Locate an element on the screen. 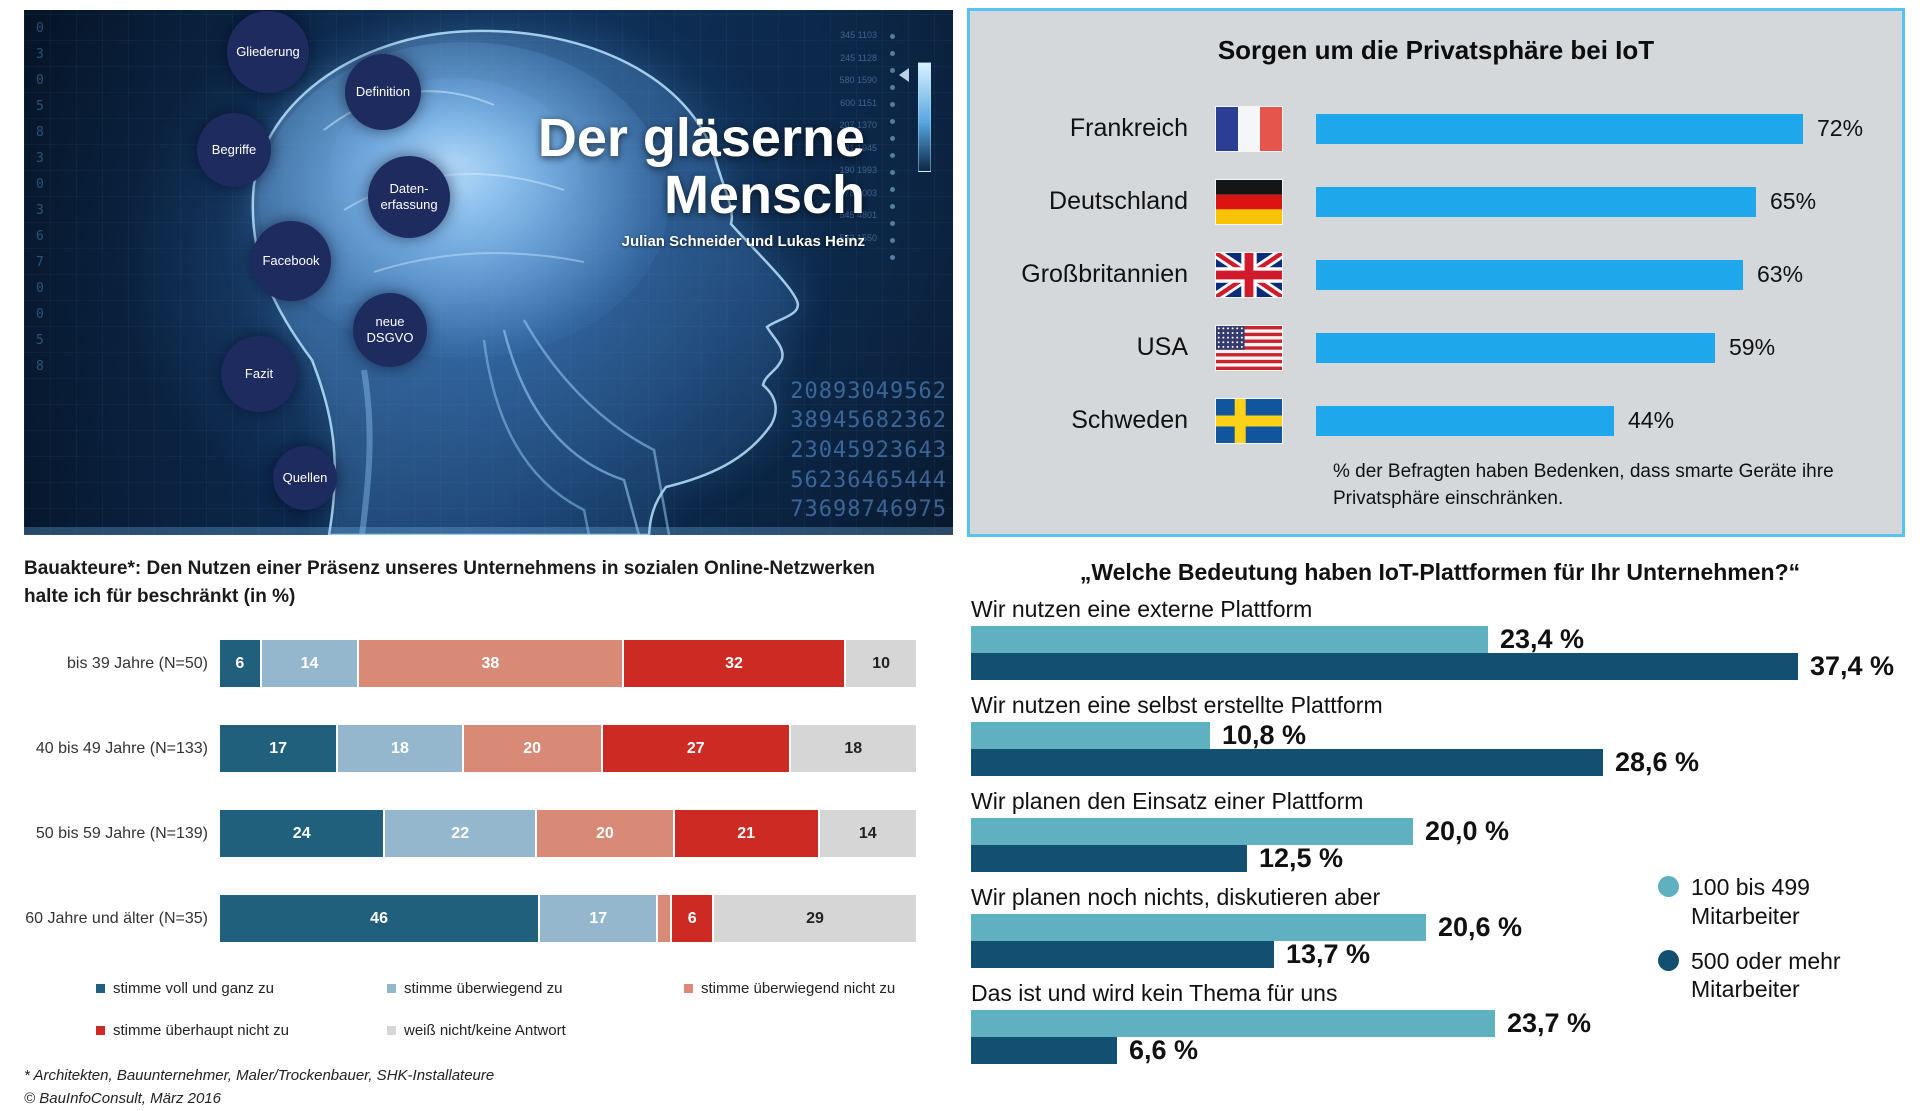 The height and width of the screenshot is (1111, 1920). privacy-value-label: 59% is located at coordinates (1752, 347).